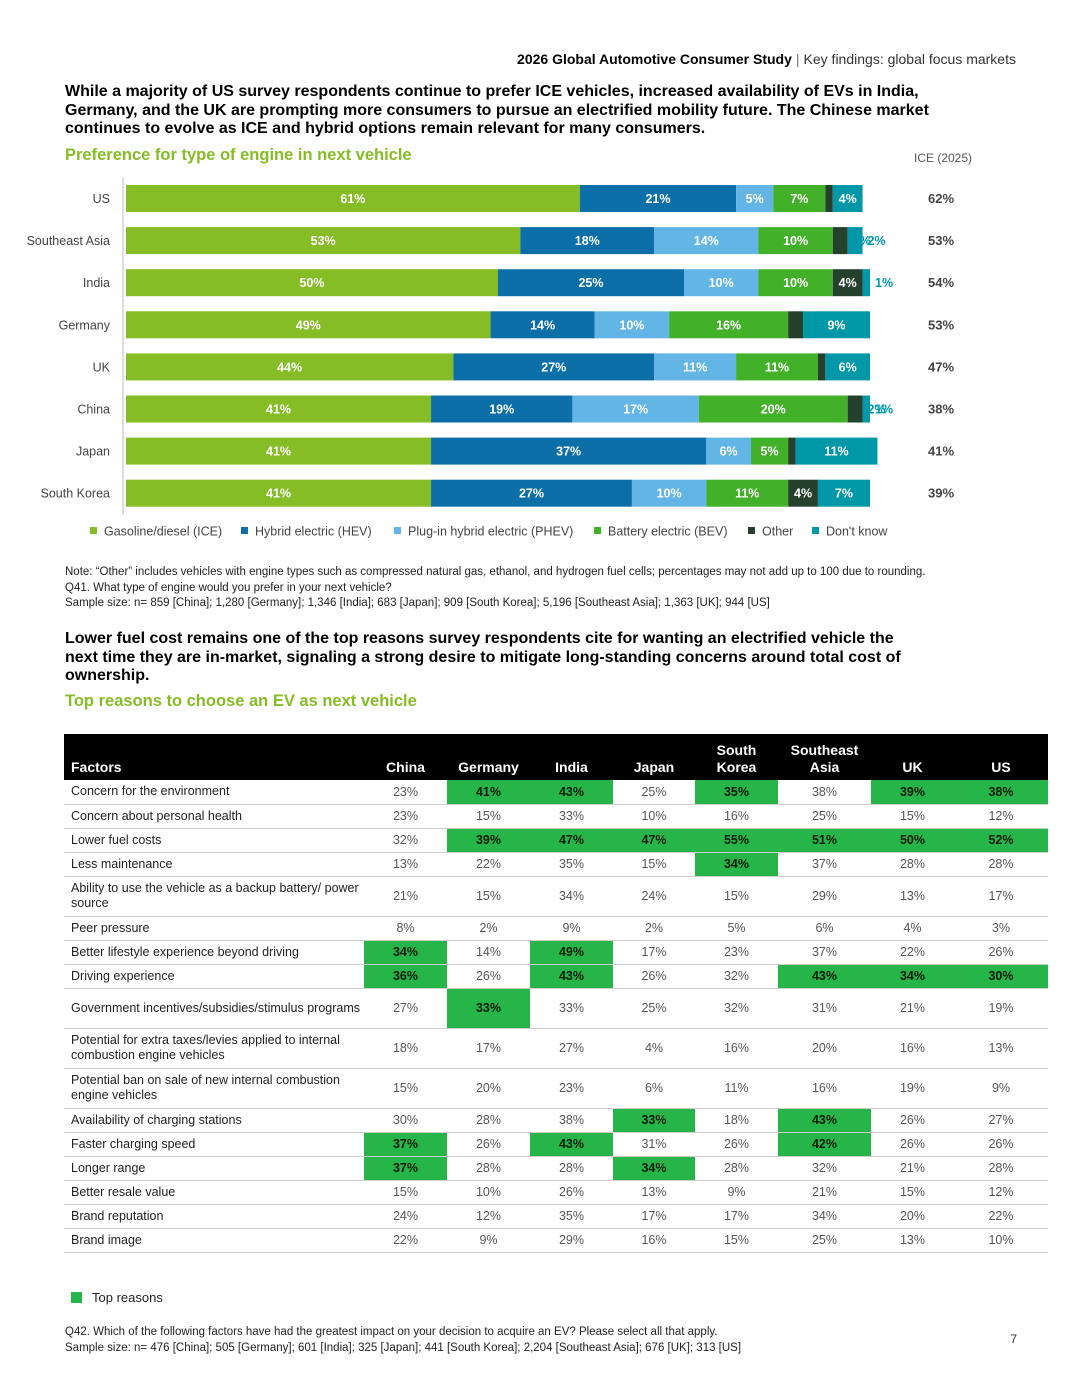 This screenshot has width=1080, height=1397. I want to click on ice-2025-value-china: 38%, so click(941, 409).